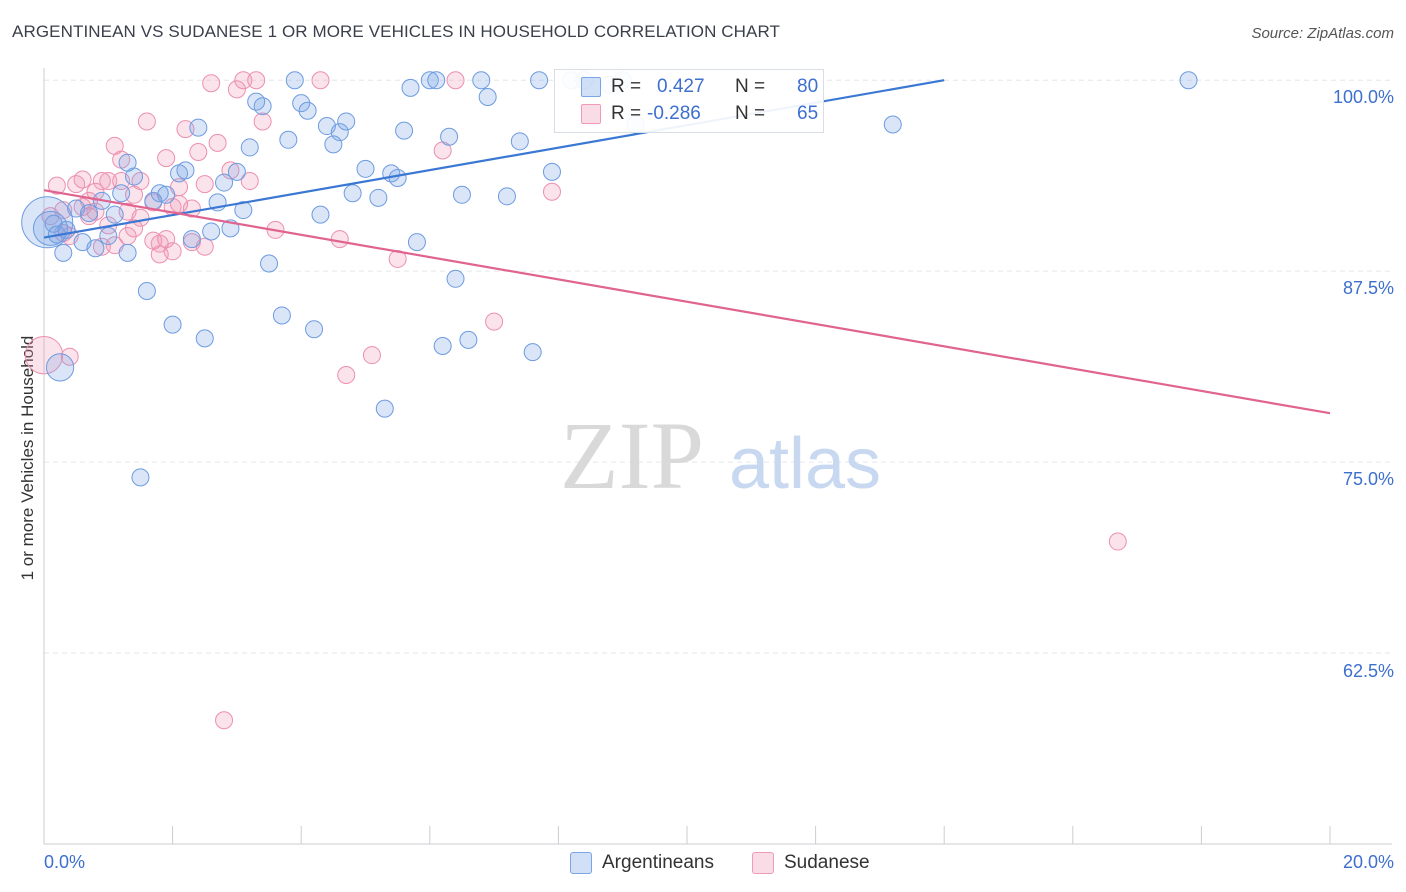 This screenshot has height=892, width=1406. What do you see at coordinates (632, 455) in the screenshot?
I see `watermark-zip: ZIP` at bounding box center [632, 455].